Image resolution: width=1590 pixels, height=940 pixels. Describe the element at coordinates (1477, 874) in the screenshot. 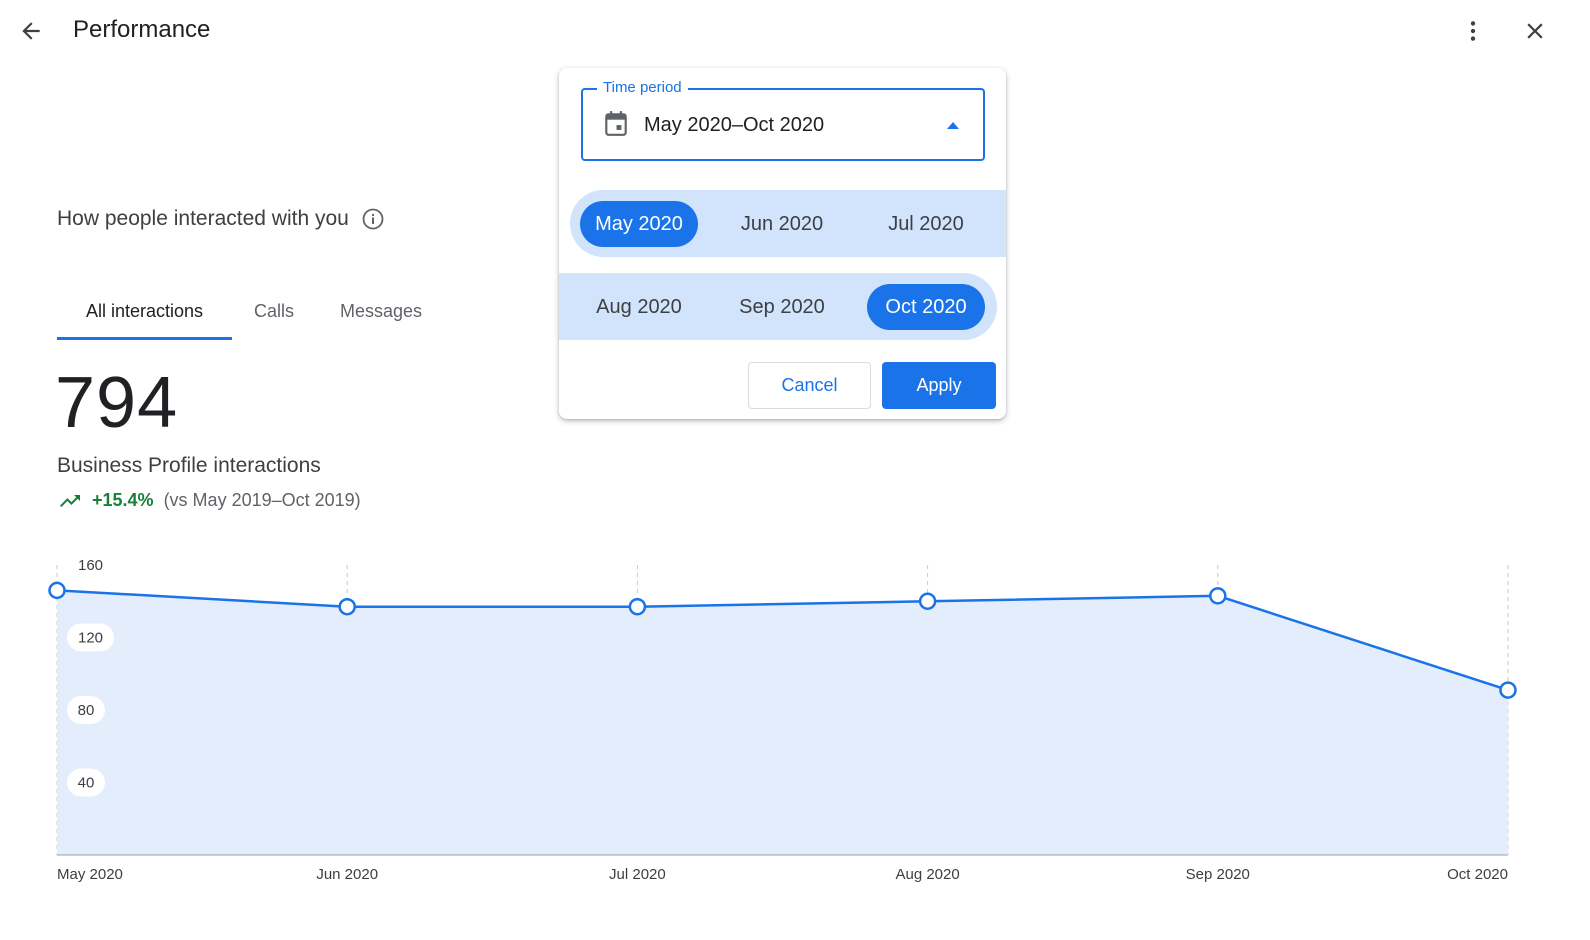

I see `x-tick-label: Oct 2020` at that location.